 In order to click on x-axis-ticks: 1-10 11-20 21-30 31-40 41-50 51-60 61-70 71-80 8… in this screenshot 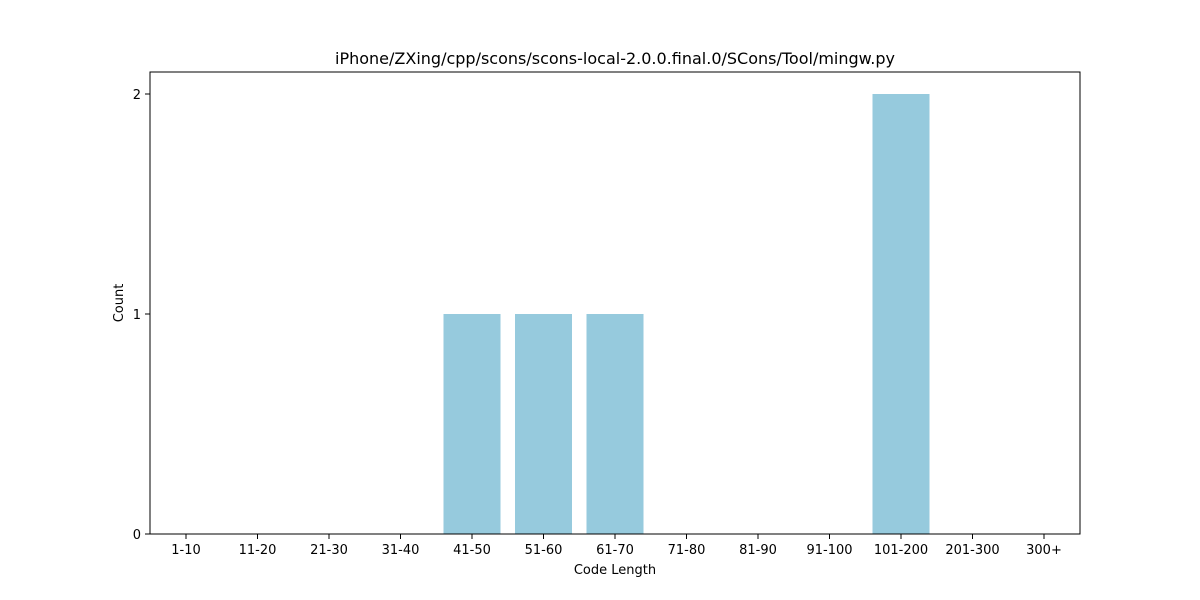, I will do `click(616, 546)`.